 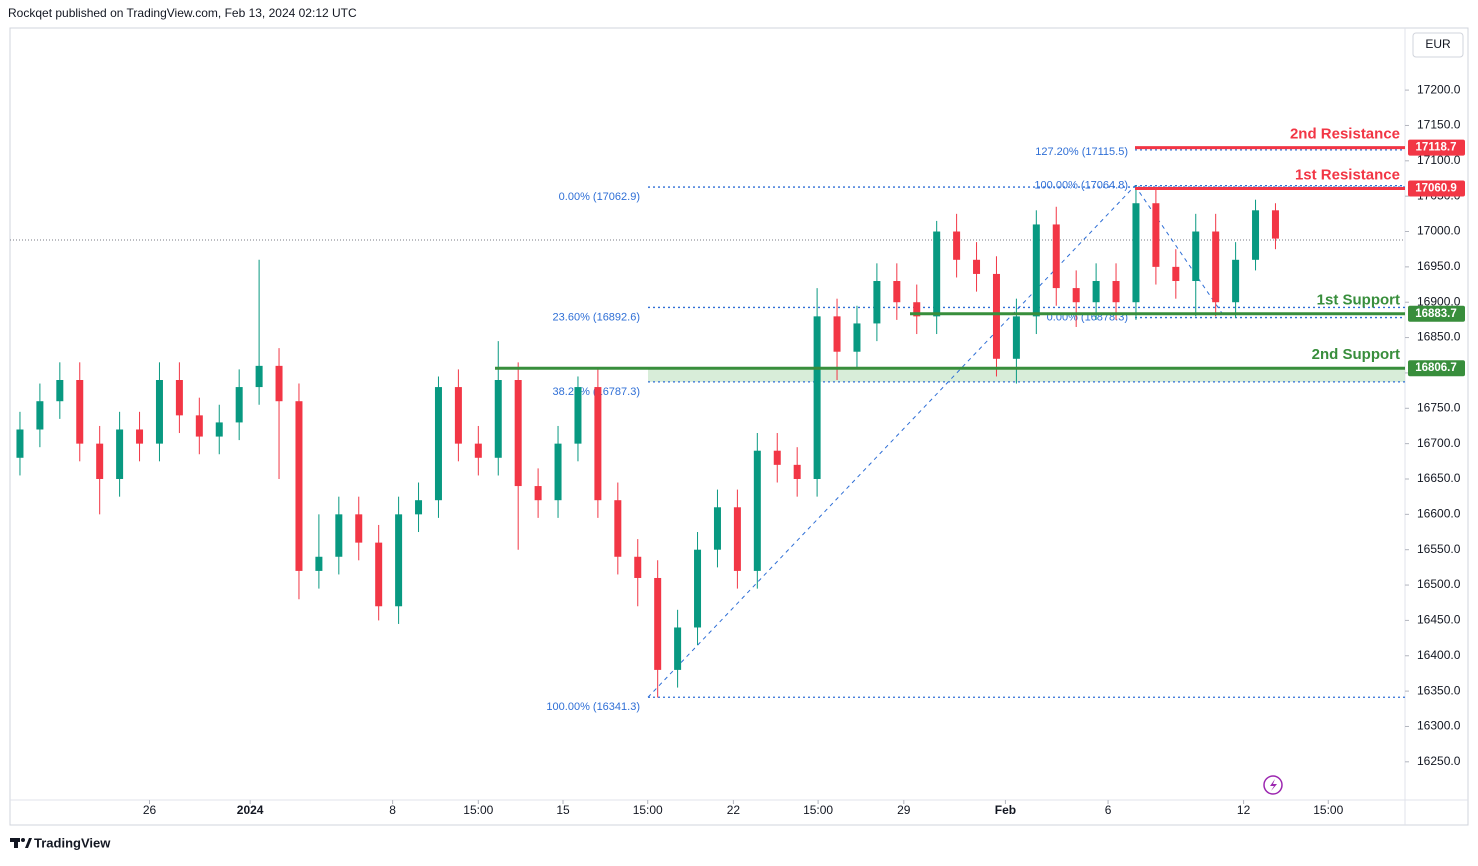 I want to click on fib-label: 100.00% (17064.8), so click(x=1081, y=186).